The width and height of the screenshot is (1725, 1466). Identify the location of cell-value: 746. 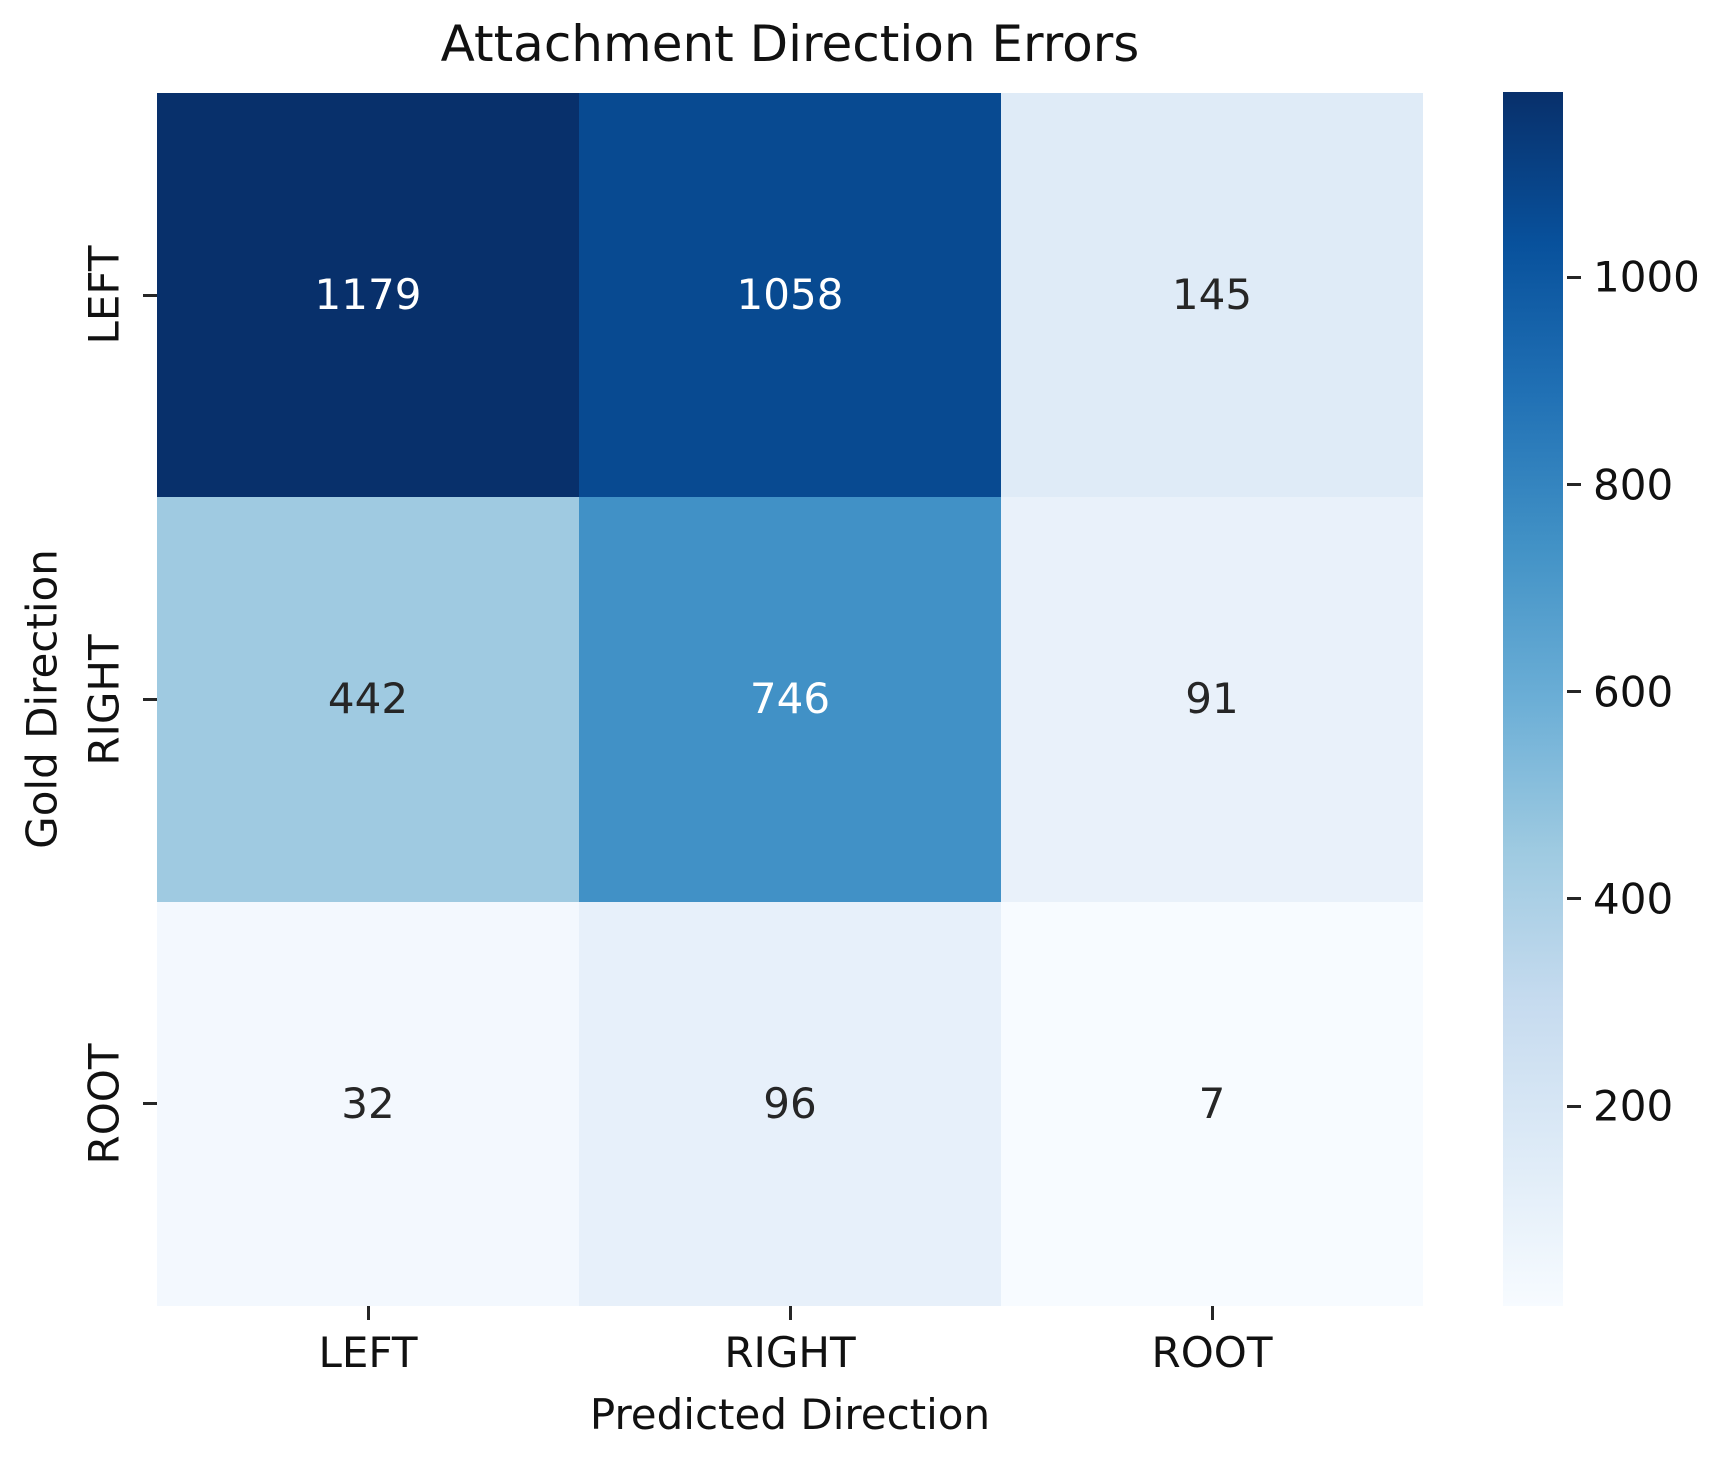
(790, 699).